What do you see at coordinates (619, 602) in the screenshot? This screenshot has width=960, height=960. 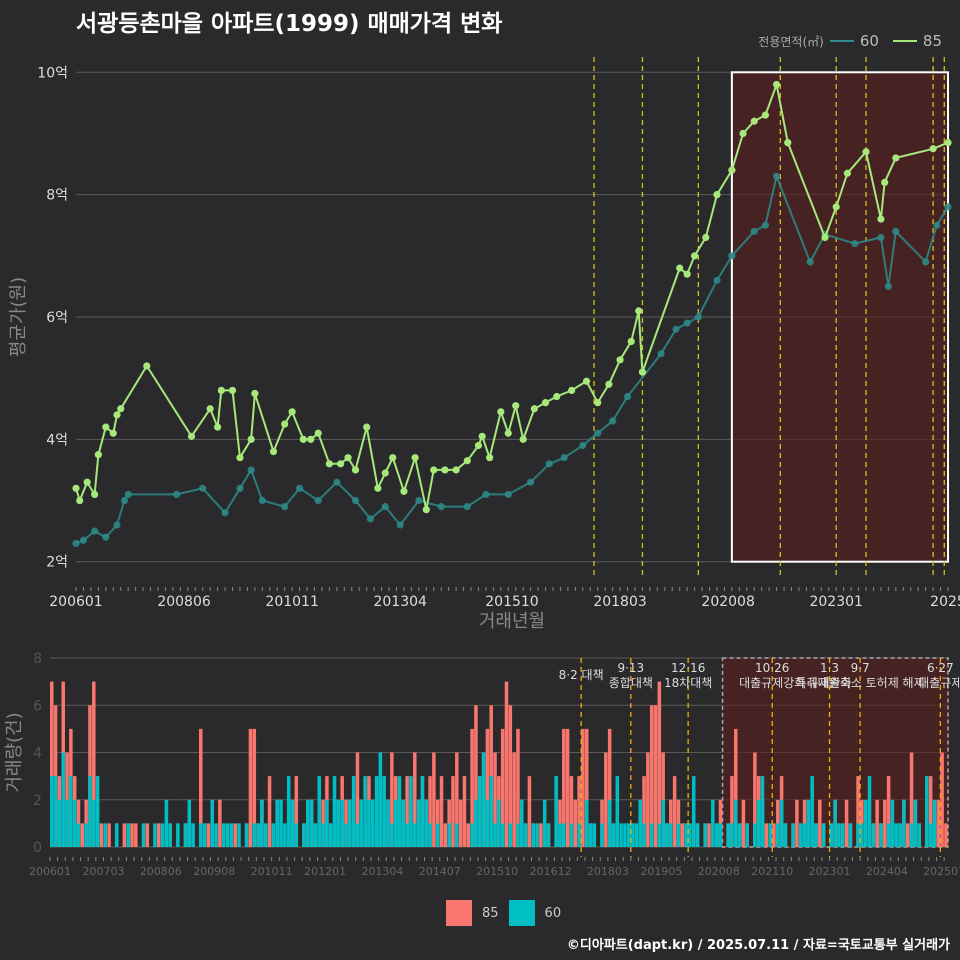 I see `x-tick-label: 201803` at bounding box center [619, 602].